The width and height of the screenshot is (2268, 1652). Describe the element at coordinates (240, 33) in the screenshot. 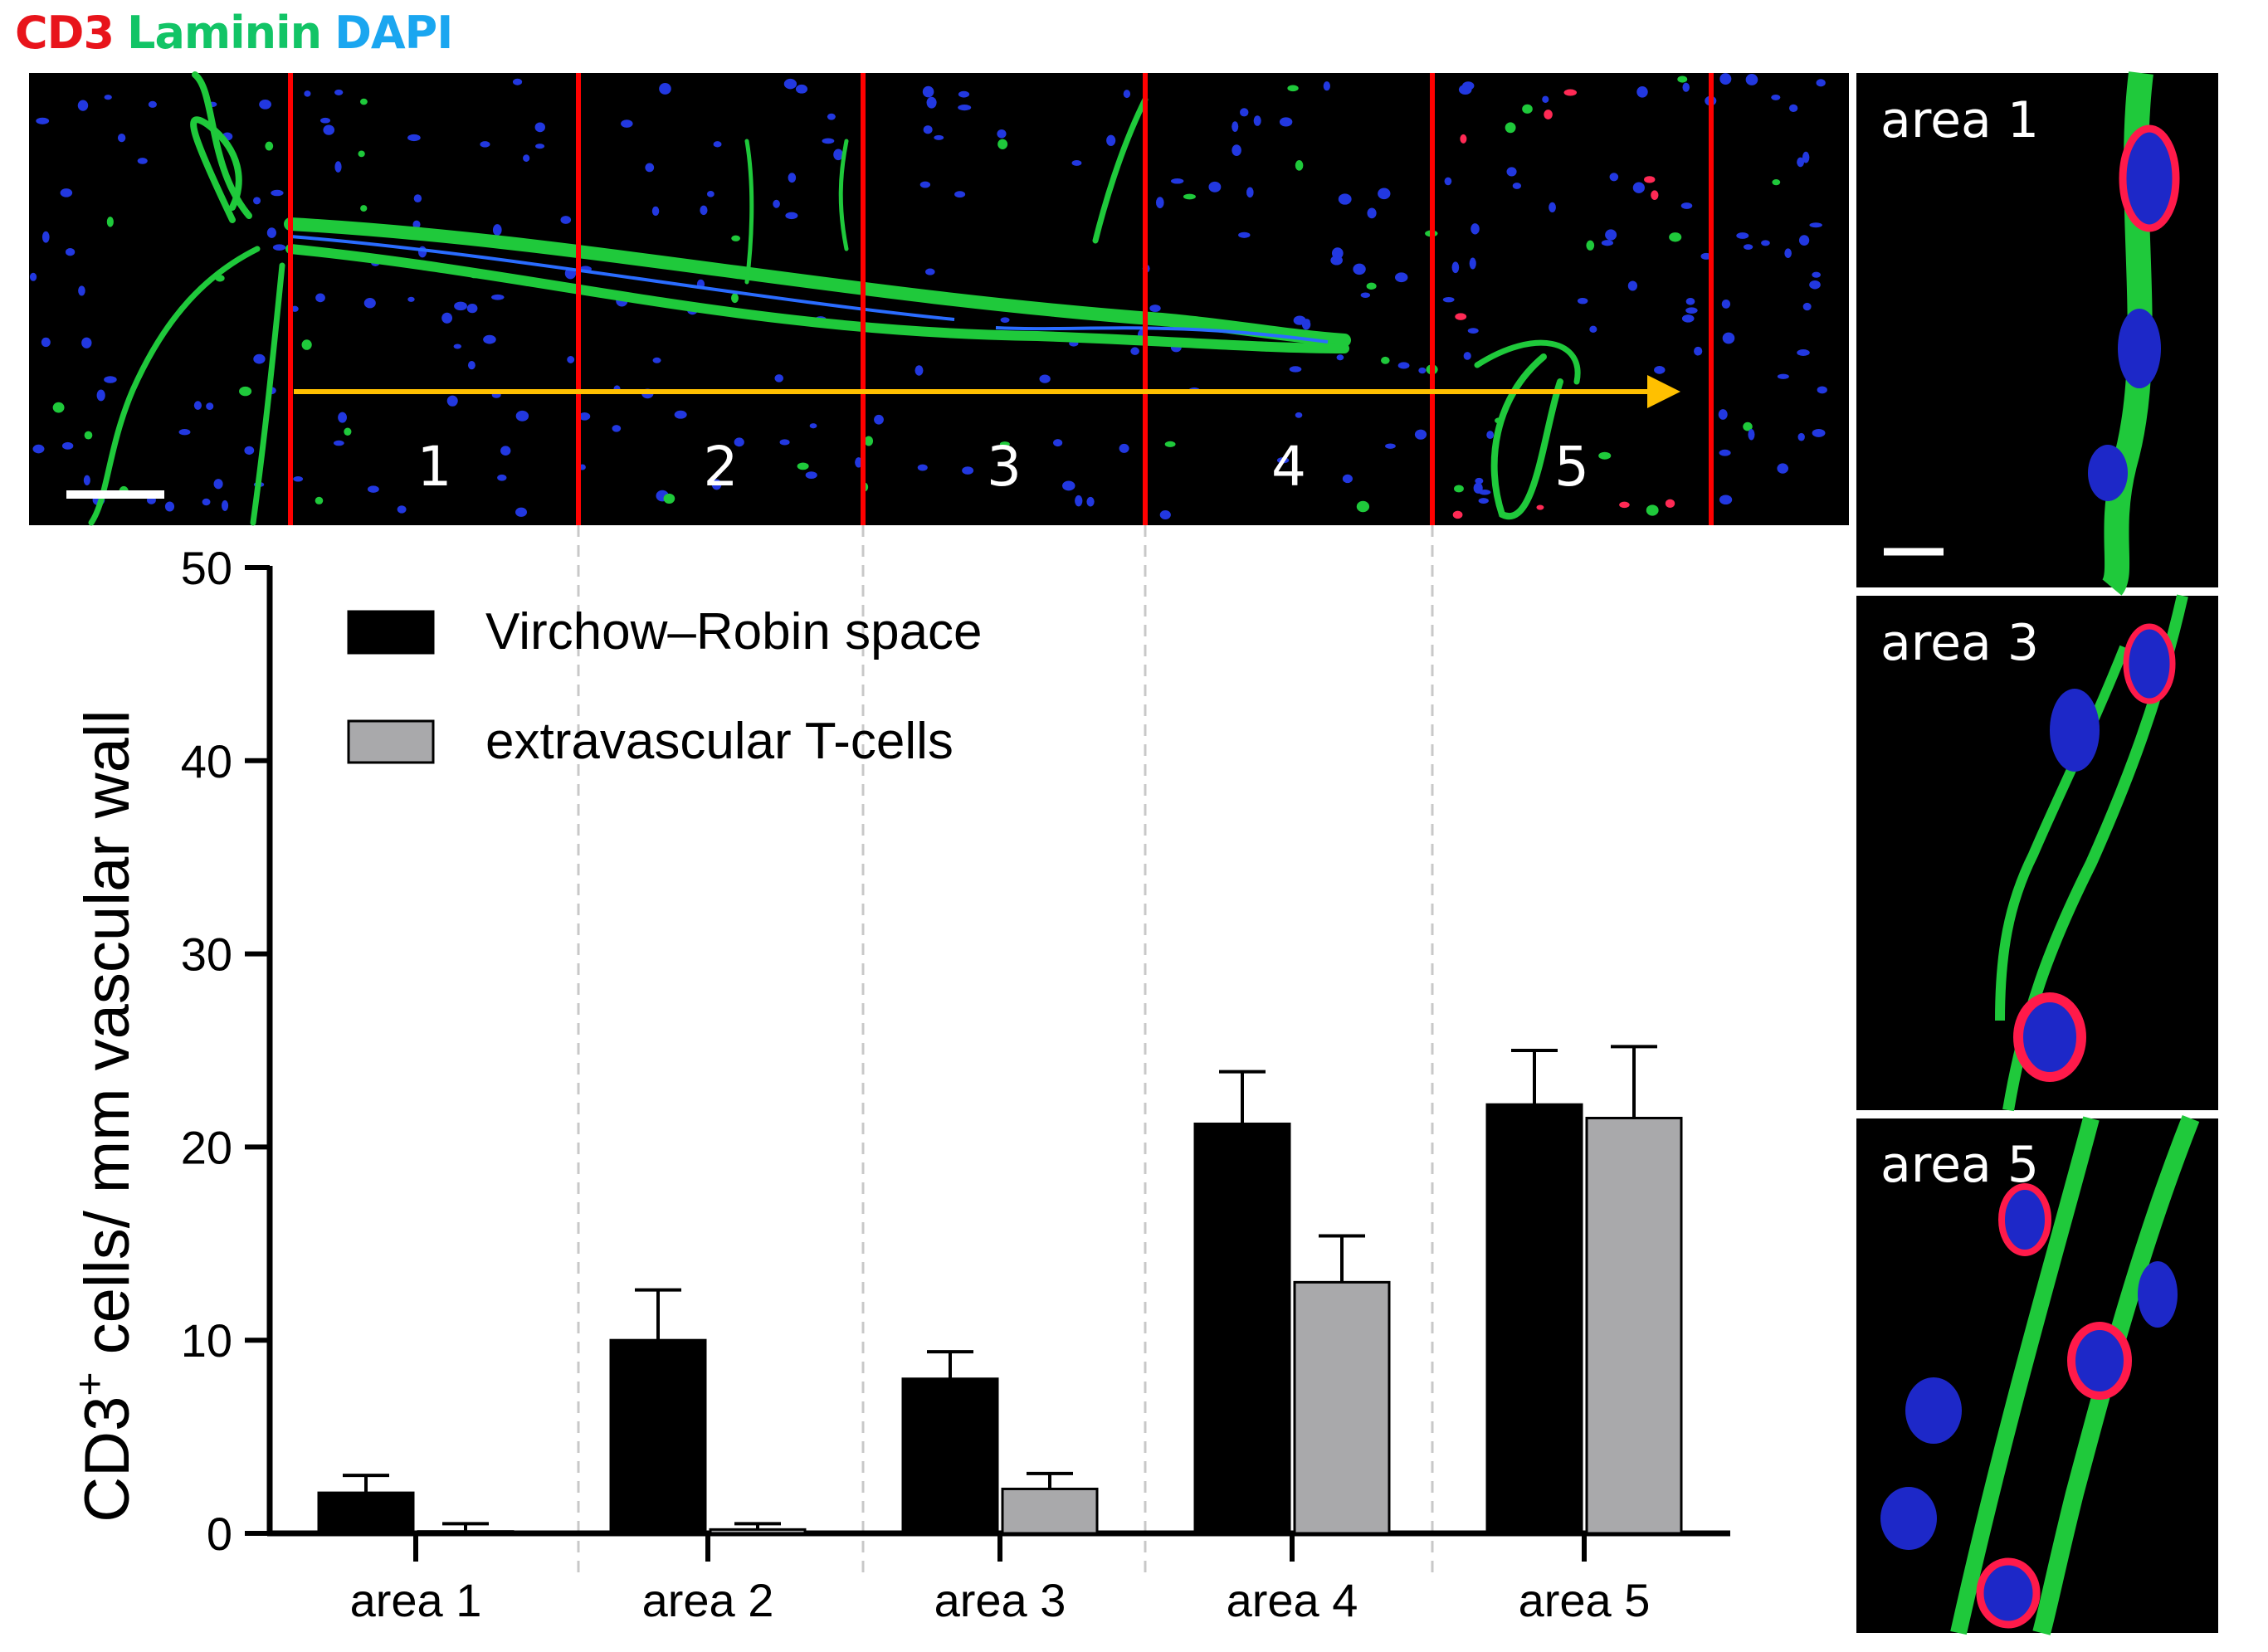

I see `stain-legend: CD3 Laminin DAPI` at that location.